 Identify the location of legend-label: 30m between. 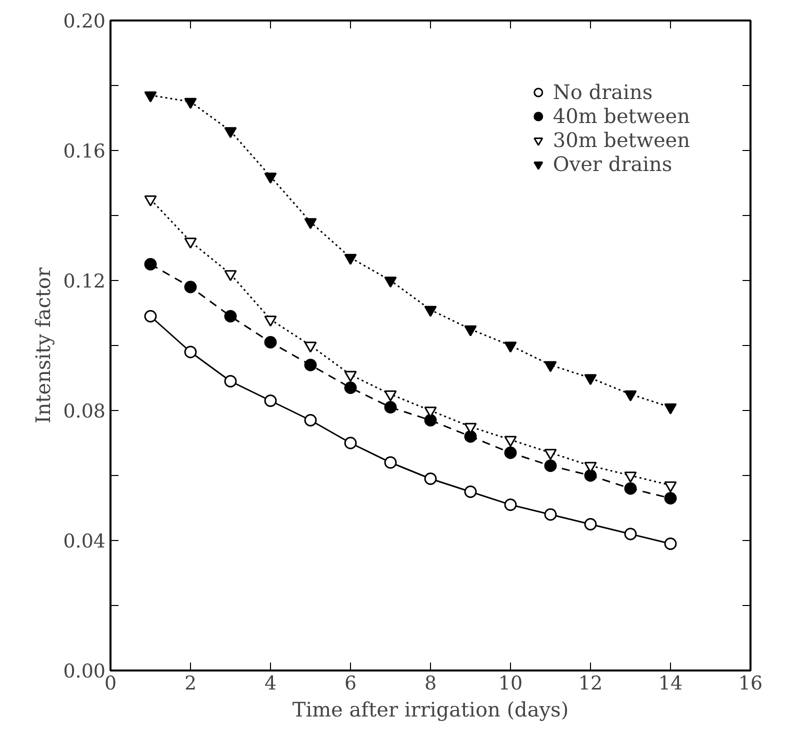
(621, 140).